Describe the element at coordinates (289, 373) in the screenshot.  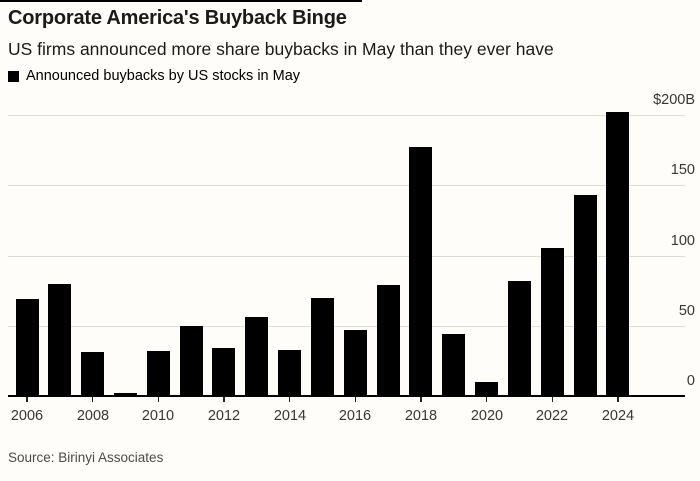
I see `bar-2014` at that location.